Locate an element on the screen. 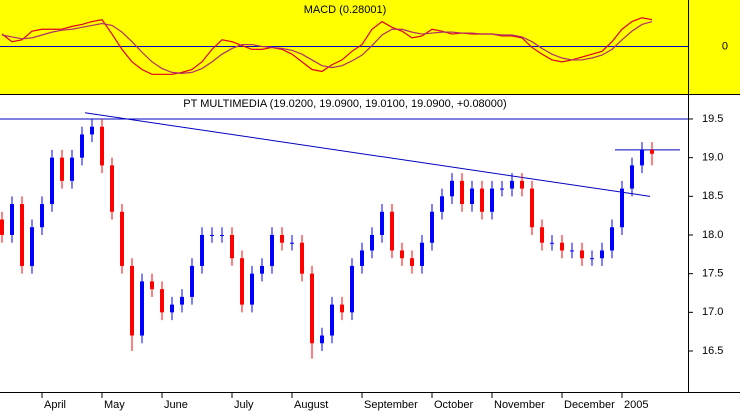 This screenshot has height=412, width=740. x-tick-label: June is located at coordinates (176, 405).